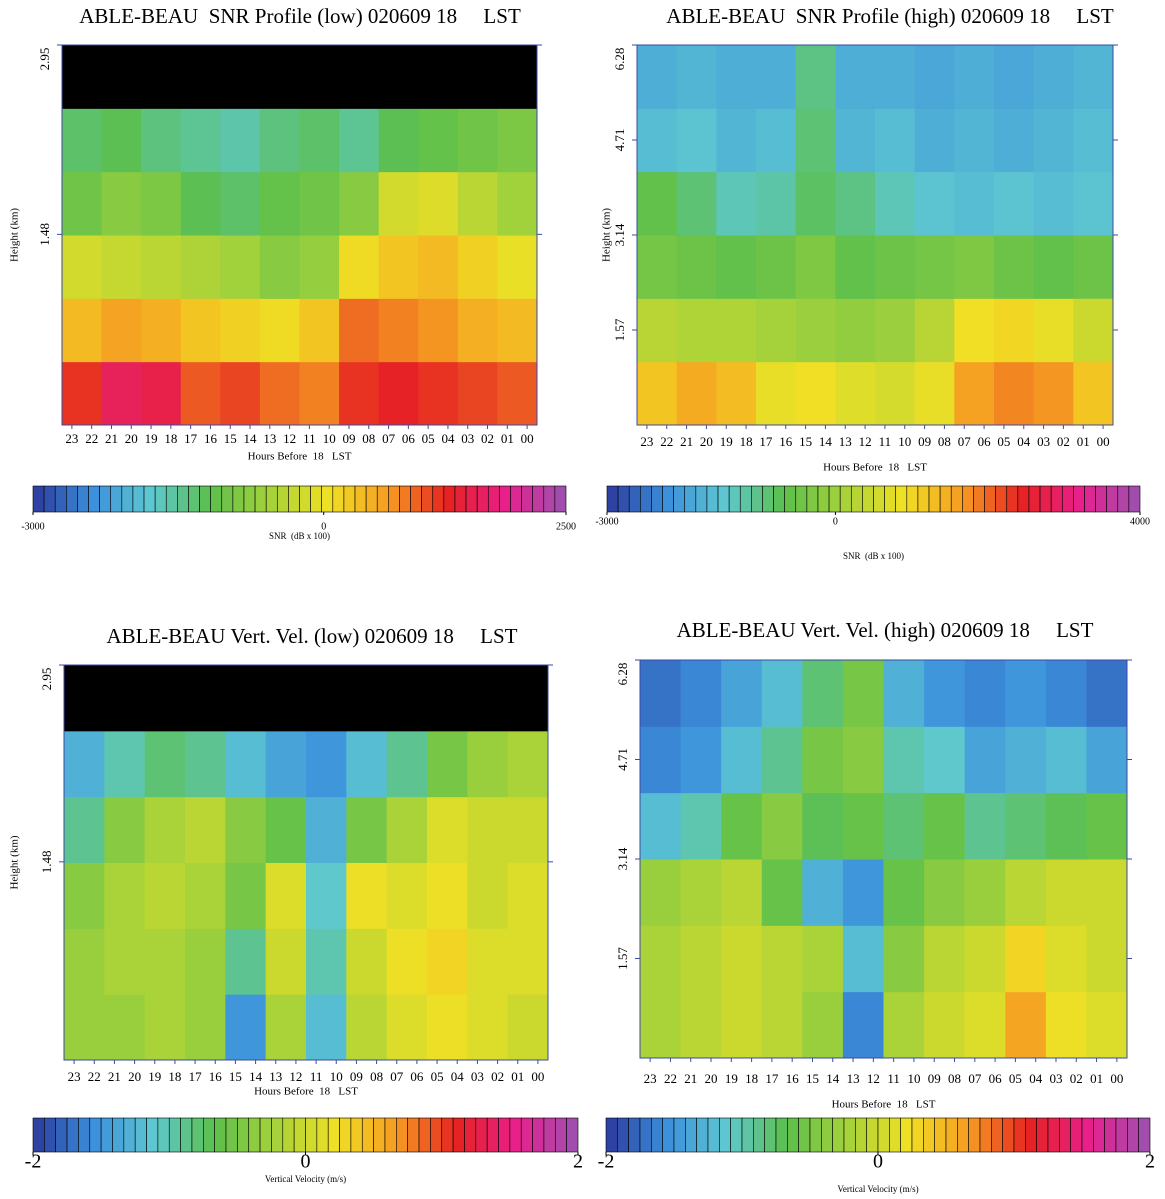 The height and width of the screenshot is (1199, 1165). I want to click on colorbar-tick-label: 2500, so click(566, 526).